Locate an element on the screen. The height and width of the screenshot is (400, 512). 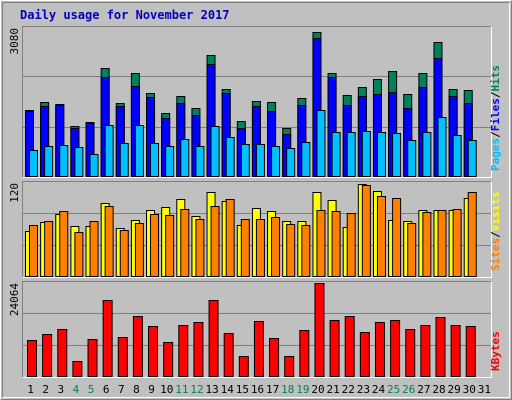
panel-kbytes-ymax-label: 24064 is located at coordinates (14, 299).